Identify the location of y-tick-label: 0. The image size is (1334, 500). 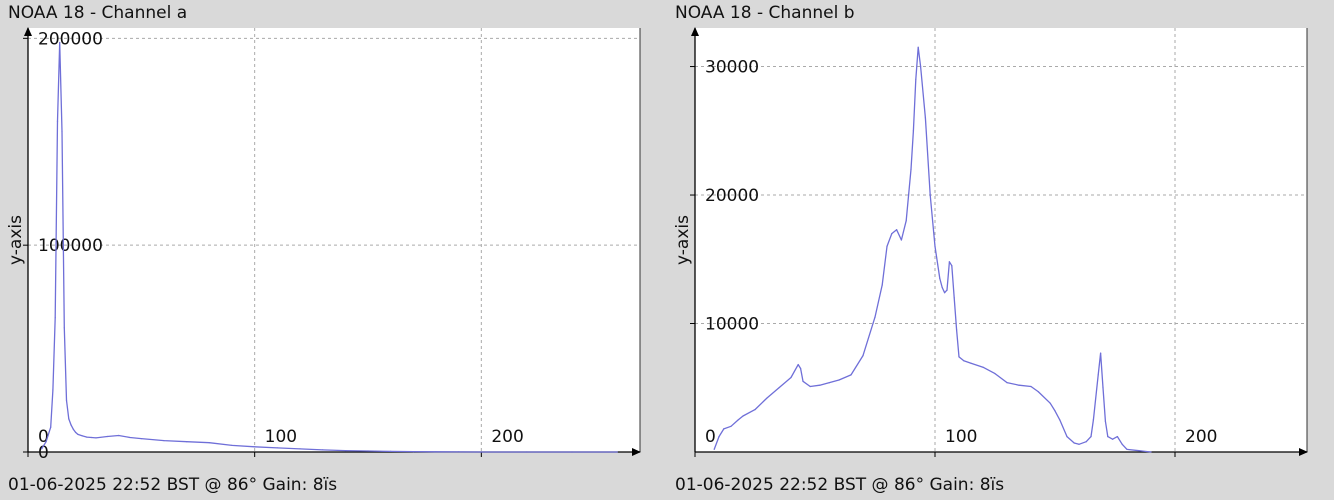
(43, 453).